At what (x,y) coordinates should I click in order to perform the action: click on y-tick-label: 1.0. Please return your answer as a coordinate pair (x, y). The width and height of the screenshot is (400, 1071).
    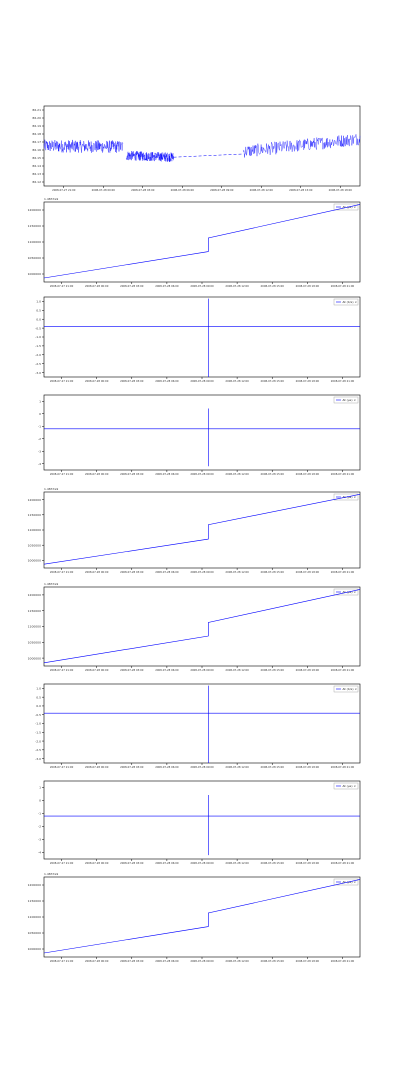
    Looking at the image, I should click on (38, 302).